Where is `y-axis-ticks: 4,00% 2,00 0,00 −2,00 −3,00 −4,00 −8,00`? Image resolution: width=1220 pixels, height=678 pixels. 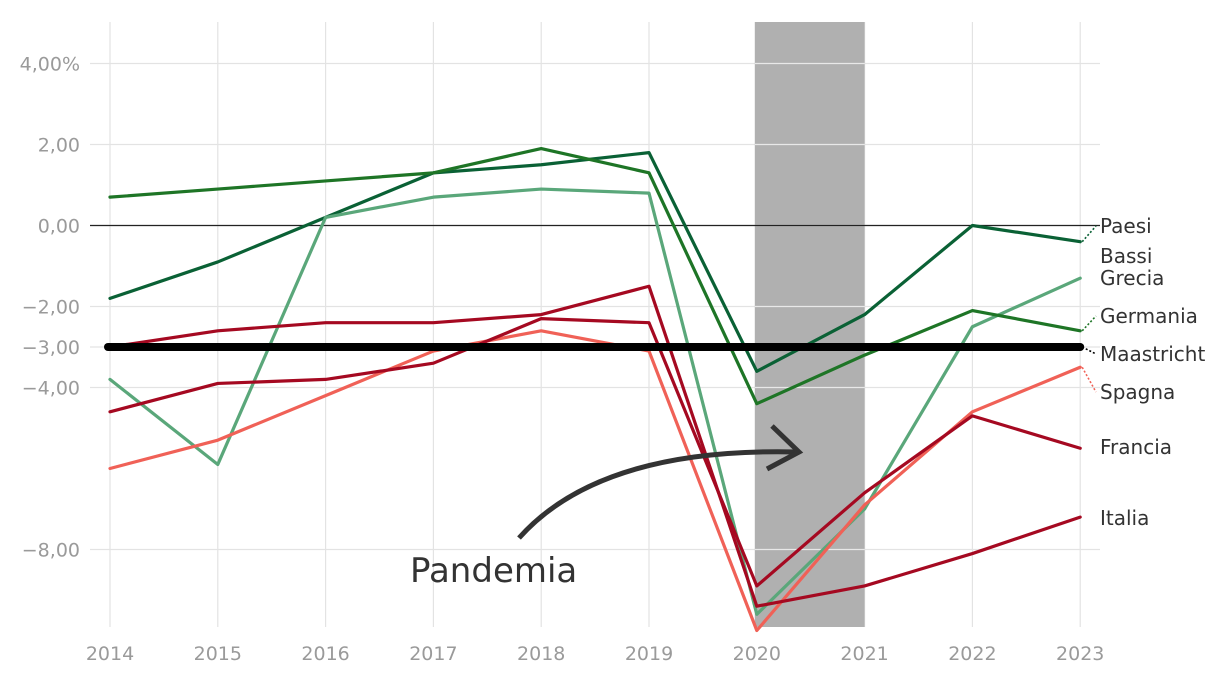
y-axis-ticks: 4,00% 2,00 0,00 −2,00 −3,00 −4,00 −8,00 is located at coordinates (50, 308).